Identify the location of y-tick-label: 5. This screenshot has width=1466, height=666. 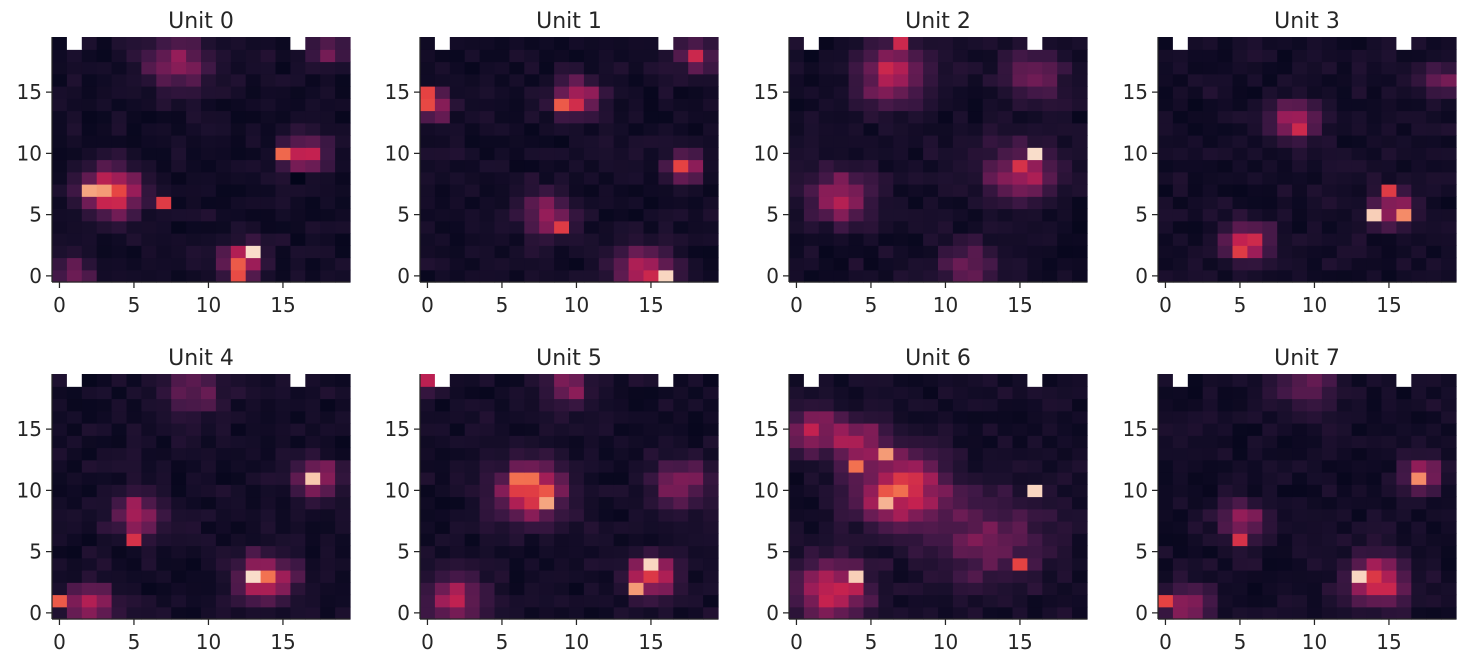
(403, 215).